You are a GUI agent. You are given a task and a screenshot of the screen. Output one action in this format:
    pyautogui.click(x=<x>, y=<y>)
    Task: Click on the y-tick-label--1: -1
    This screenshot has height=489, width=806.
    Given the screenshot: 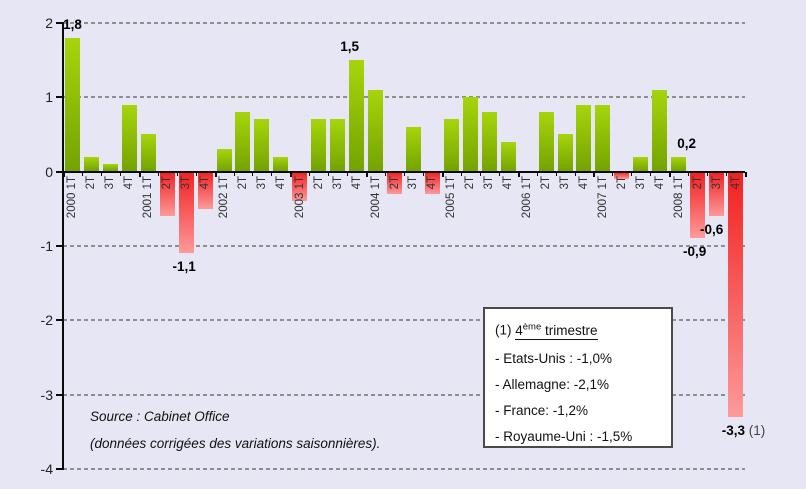 What is the action you would take?
    pyautogui.click(x=46, y=245)
    